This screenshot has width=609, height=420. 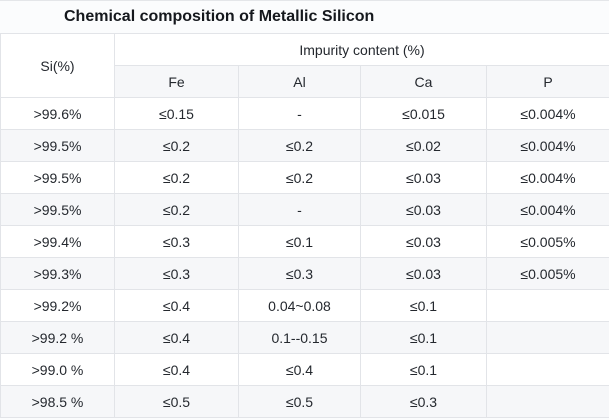 I want to click on table-row: >99.2 % ≤0.4 0.1--0.15 ≤0.1, so click(x=304, y=337).